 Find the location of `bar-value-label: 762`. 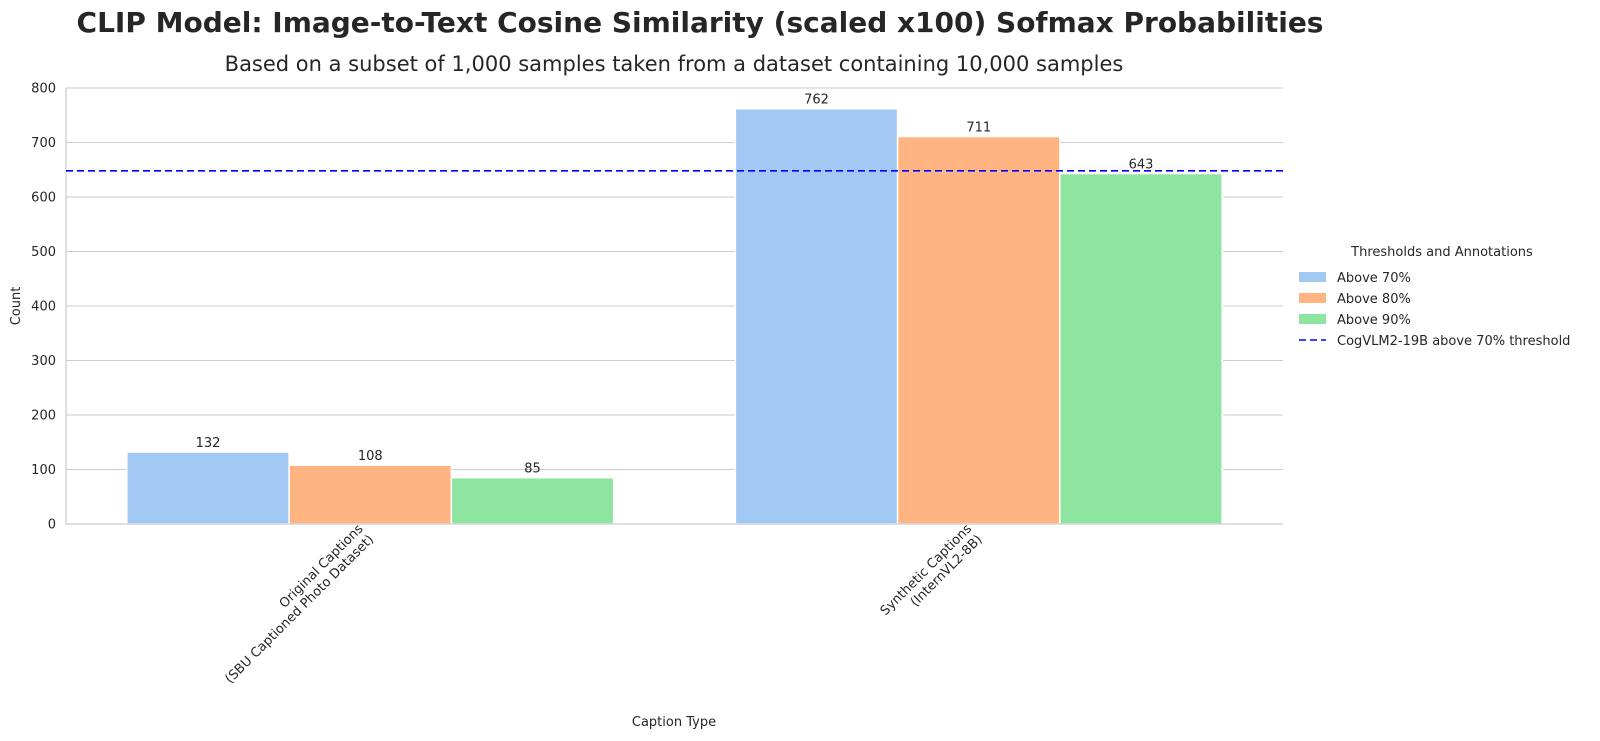

bar-value-label: 762 is located at coordinates (816, 100).